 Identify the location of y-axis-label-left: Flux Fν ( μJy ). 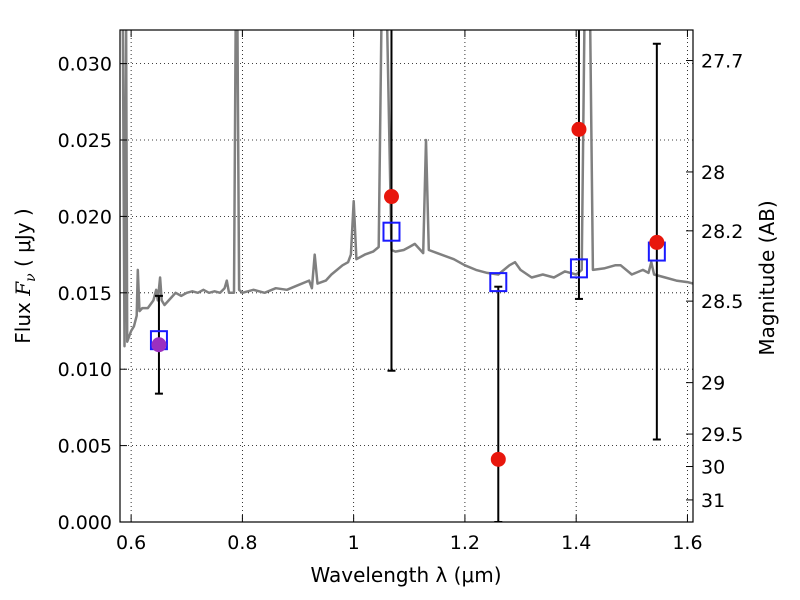
(25, 275).